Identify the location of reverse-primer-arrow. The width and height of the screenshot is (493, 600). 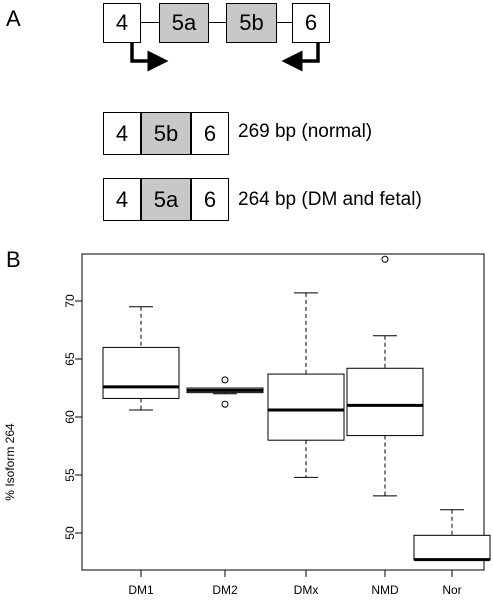
(300, 57).